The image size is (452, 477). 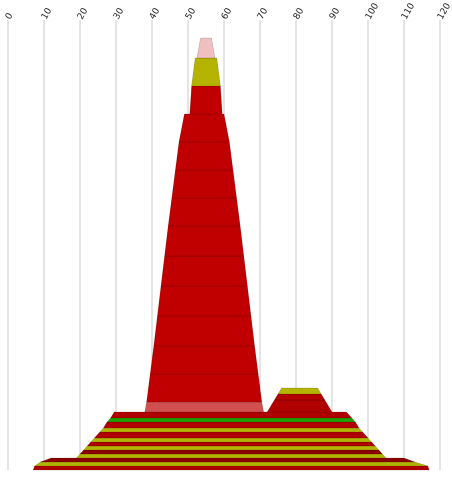 I want to click on x-tick-label: 30, so click(x=119, y=13).